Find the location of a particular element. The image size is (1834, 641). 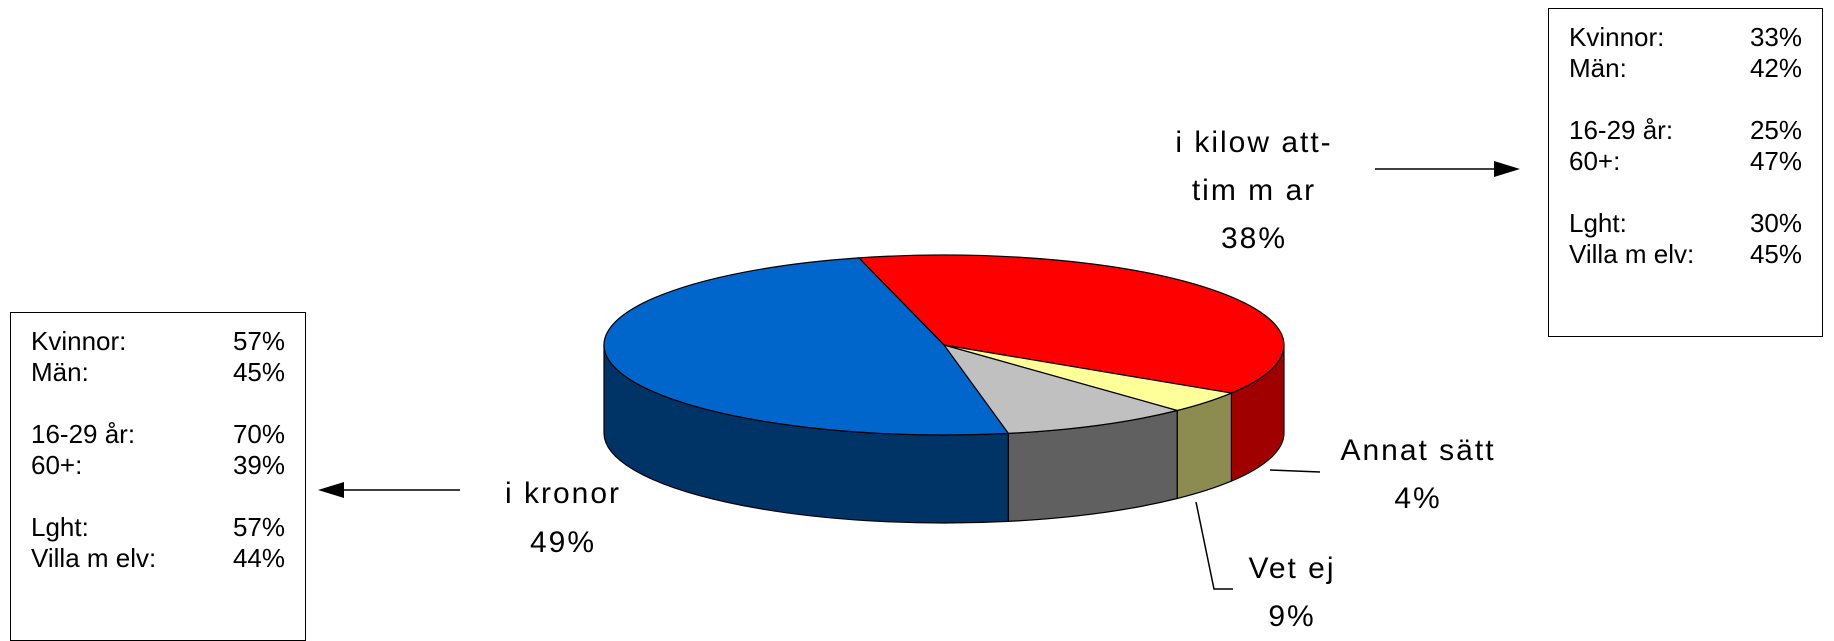

pie-slice-i-kronor is located at coordinates (806, 346).